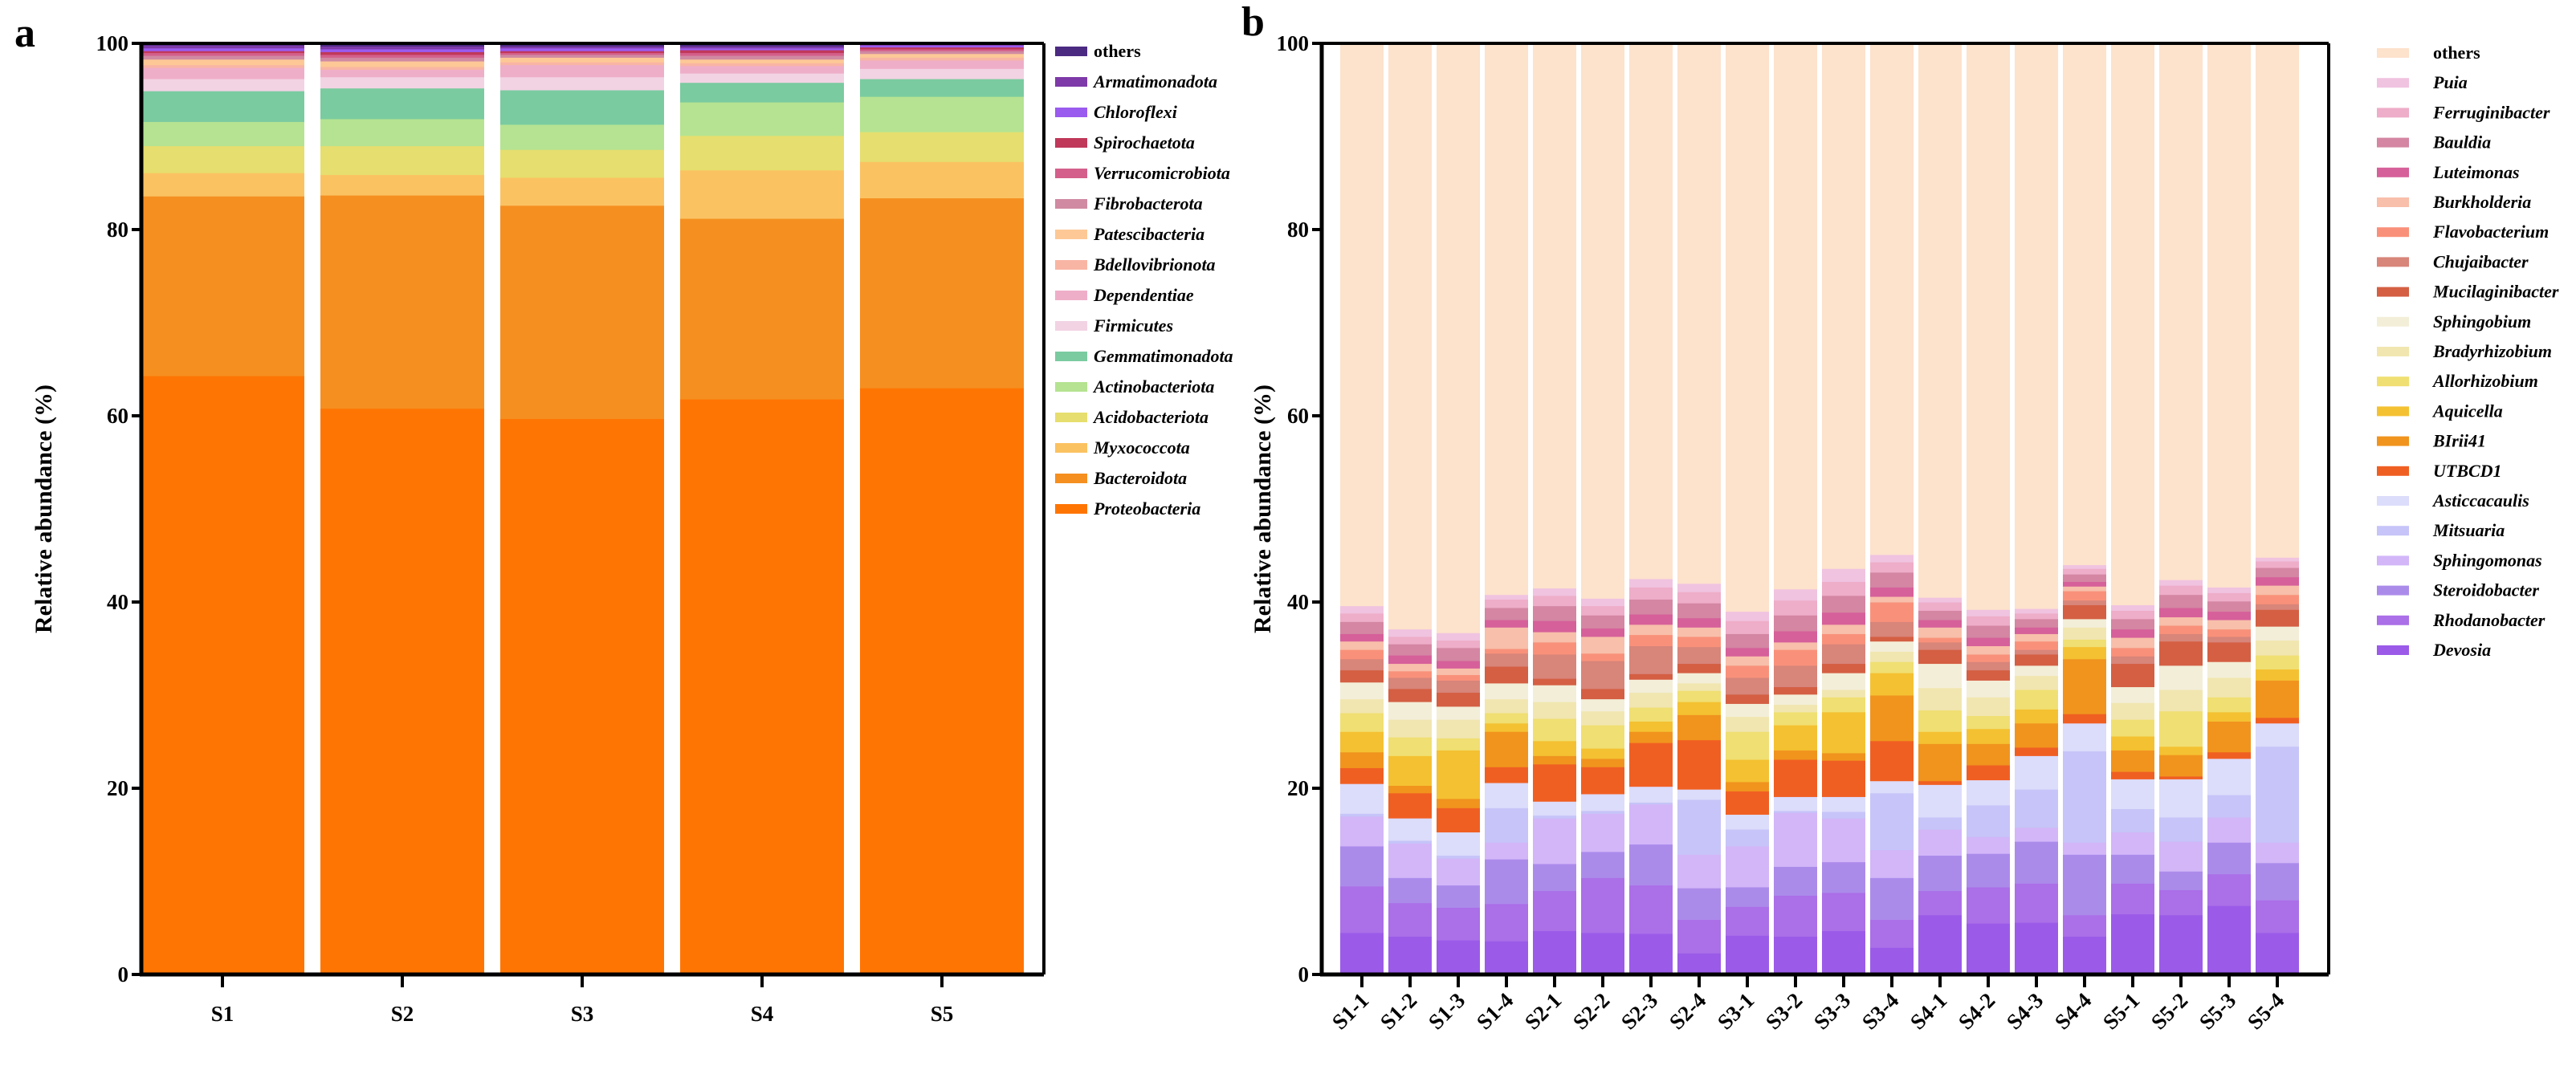 This screenshot has height=1074, width=2576. I want to click on bar-segment-S2-1-ferruginibacter, so click(1554, 601).